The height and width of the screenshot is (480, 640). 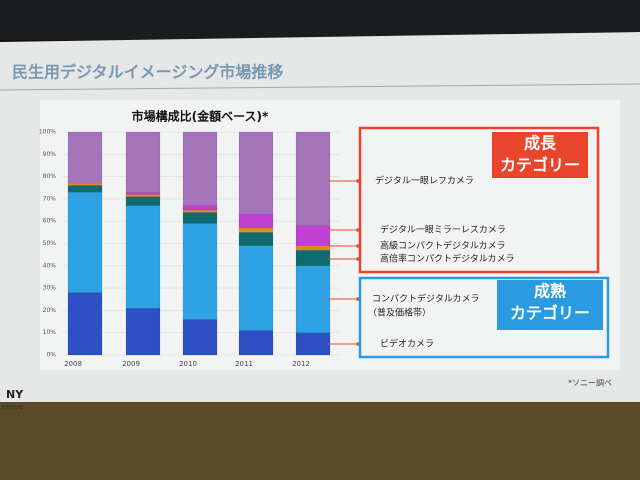 I want to click on y-tick-label: 50%, so click(x=50, y=243).